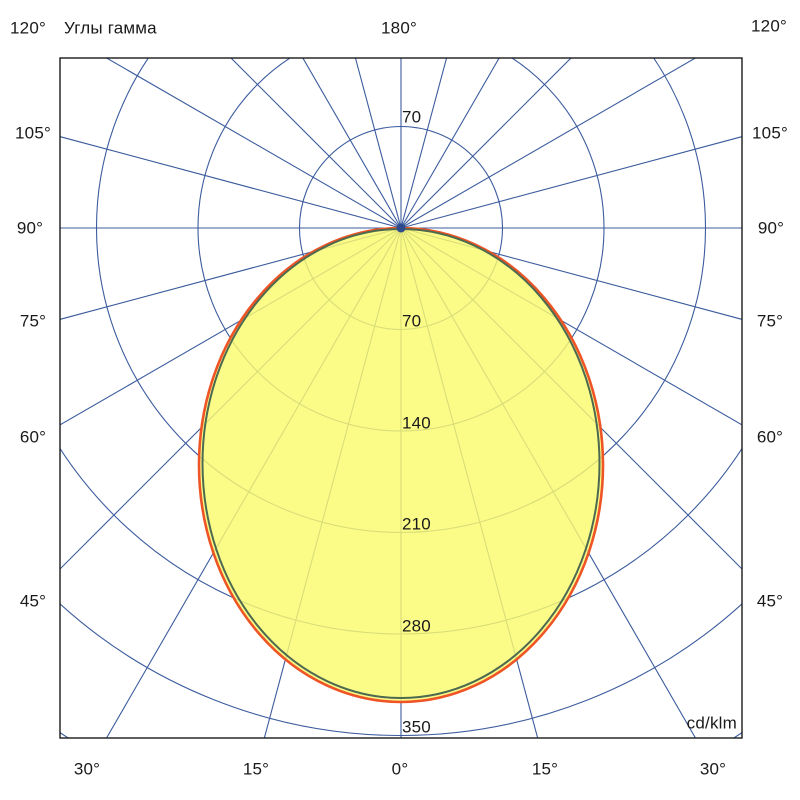 This screenshot has height=800, width=800. I want to click on gamma-angle-label: 180°, so click(399, 28).